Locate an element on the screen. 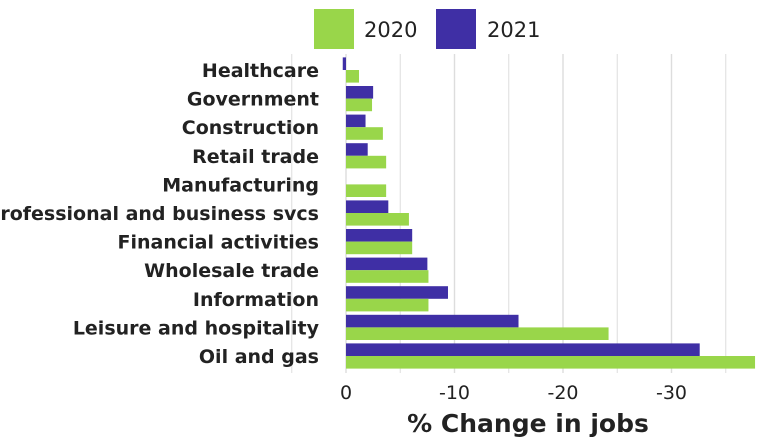  category-label: Leisure and hospitality is located at coordinates (196, 328).